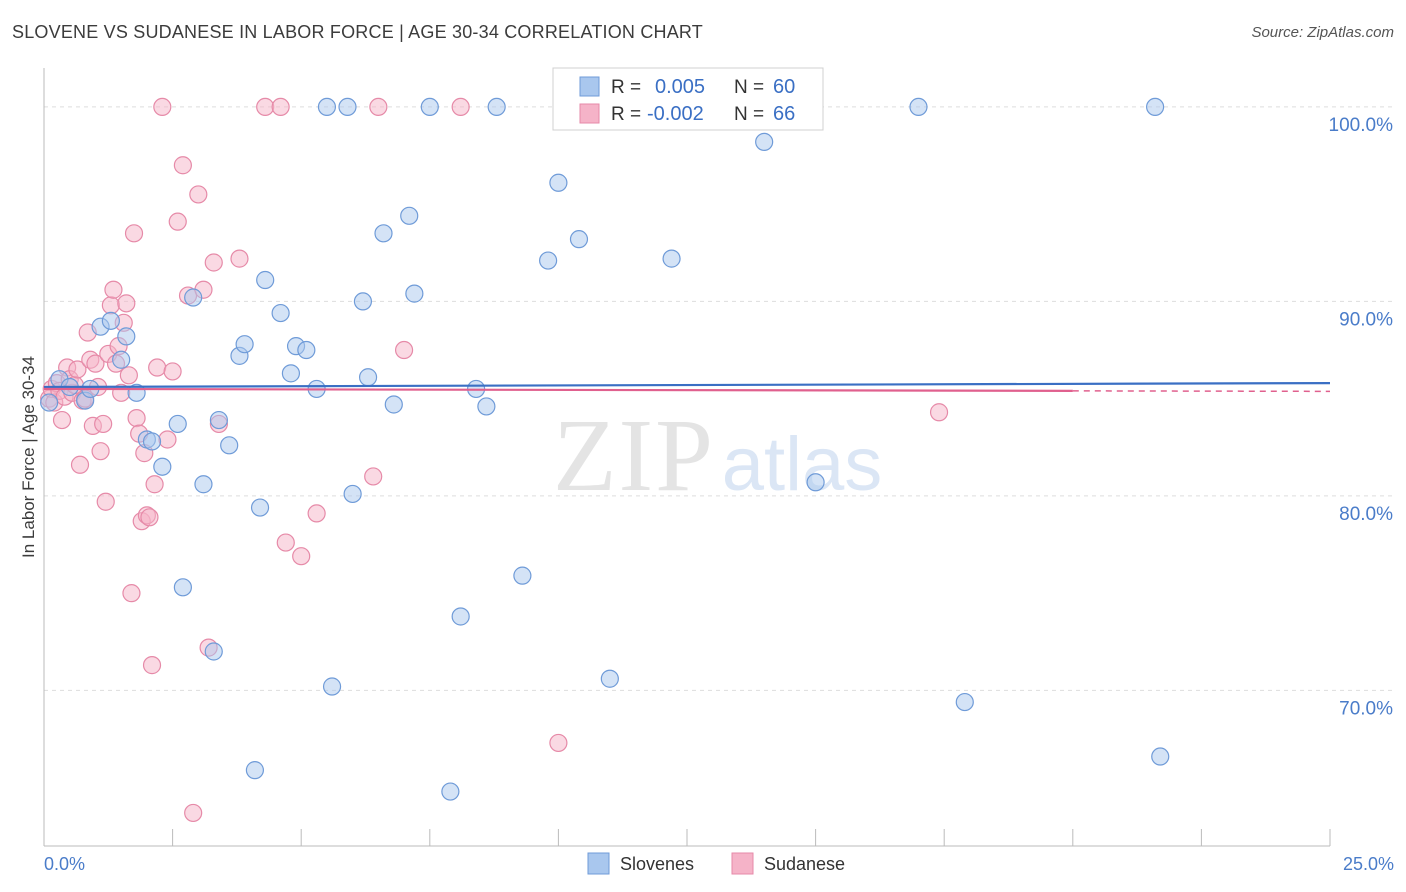 This screenshot has height=892, width=1406. I want to click on stats-r-label-slovenes: R =, so click(626, 87).